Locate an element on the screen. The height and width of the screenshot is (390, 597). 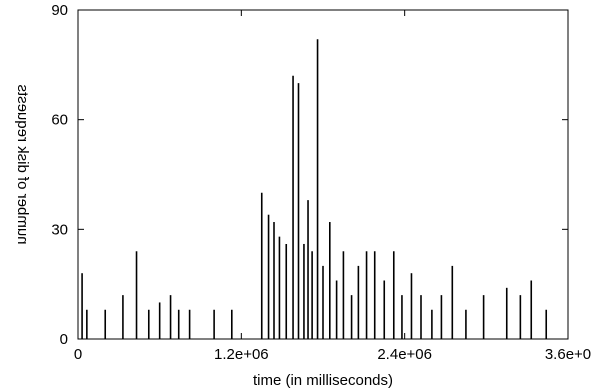
y-tick-label: 60 is located at coordinates (59, 120).